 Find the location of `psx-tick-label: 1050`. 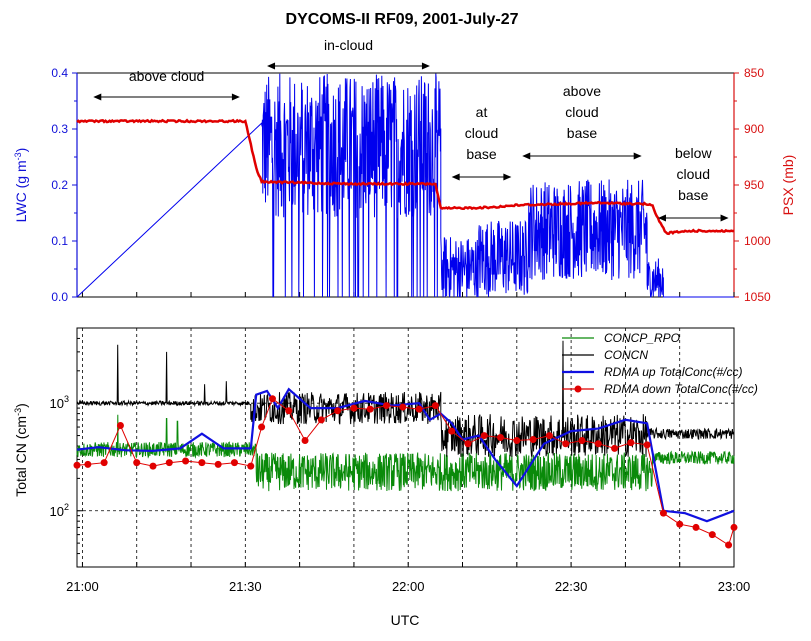

psx-tick-label: 1050 is located at coordinates (757, 297).